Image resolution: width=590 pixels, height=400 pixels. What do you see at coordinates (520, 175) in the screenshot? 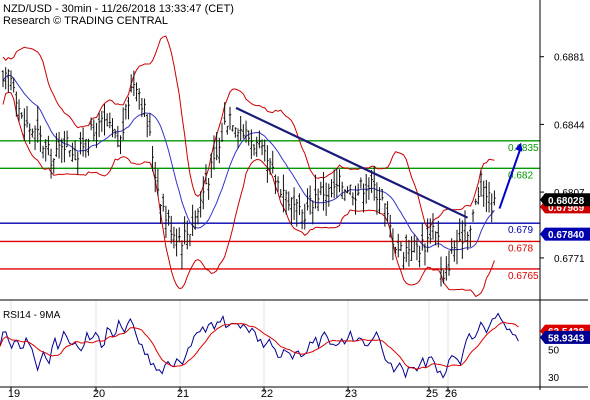
I see `level-label: 0.682` at bounding box center [520, 175].